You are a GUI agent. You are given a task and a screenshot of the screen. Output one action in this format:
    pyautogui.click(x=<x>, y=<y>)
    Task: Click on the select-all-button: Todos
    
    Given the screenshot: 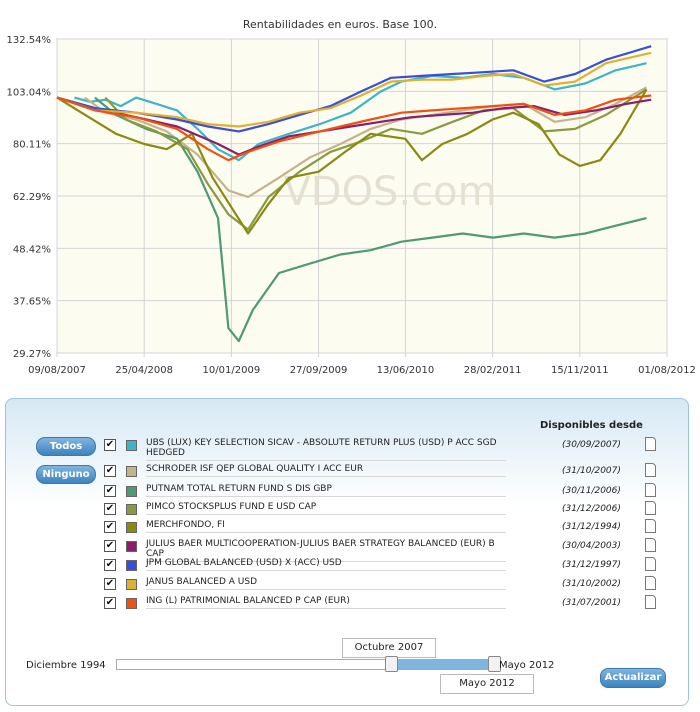 What is the action you would take?
    pyautogui.click(x=66, y=446)
    